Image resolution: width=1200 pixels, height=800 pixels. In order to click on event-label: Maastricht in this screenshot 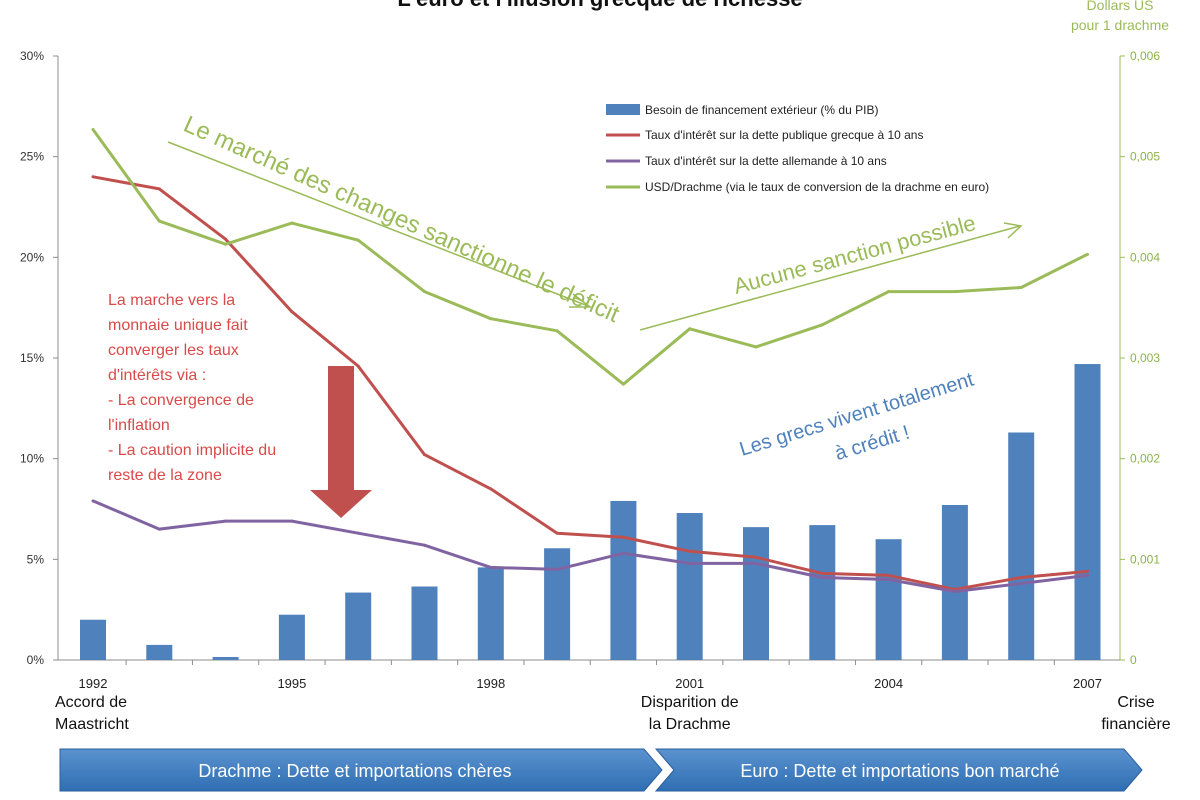, I will do `click(92, 724)`.